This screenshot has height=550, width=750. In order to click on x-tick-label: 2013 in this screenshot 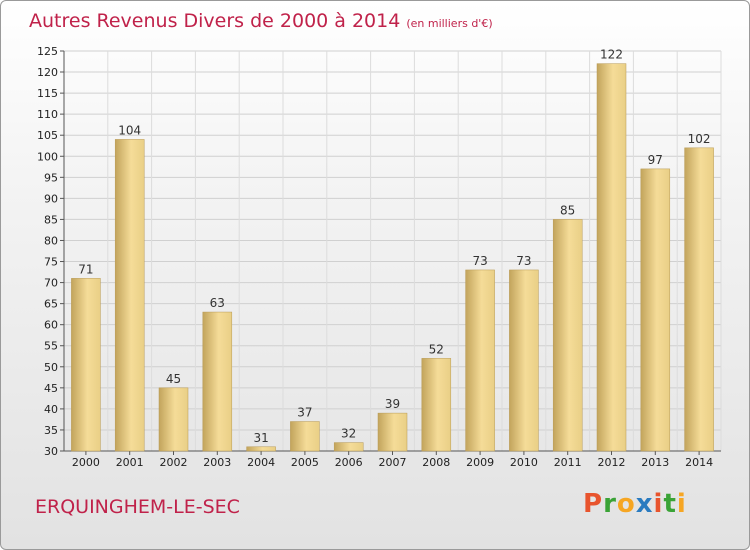, I will do `click(655, 462)`.